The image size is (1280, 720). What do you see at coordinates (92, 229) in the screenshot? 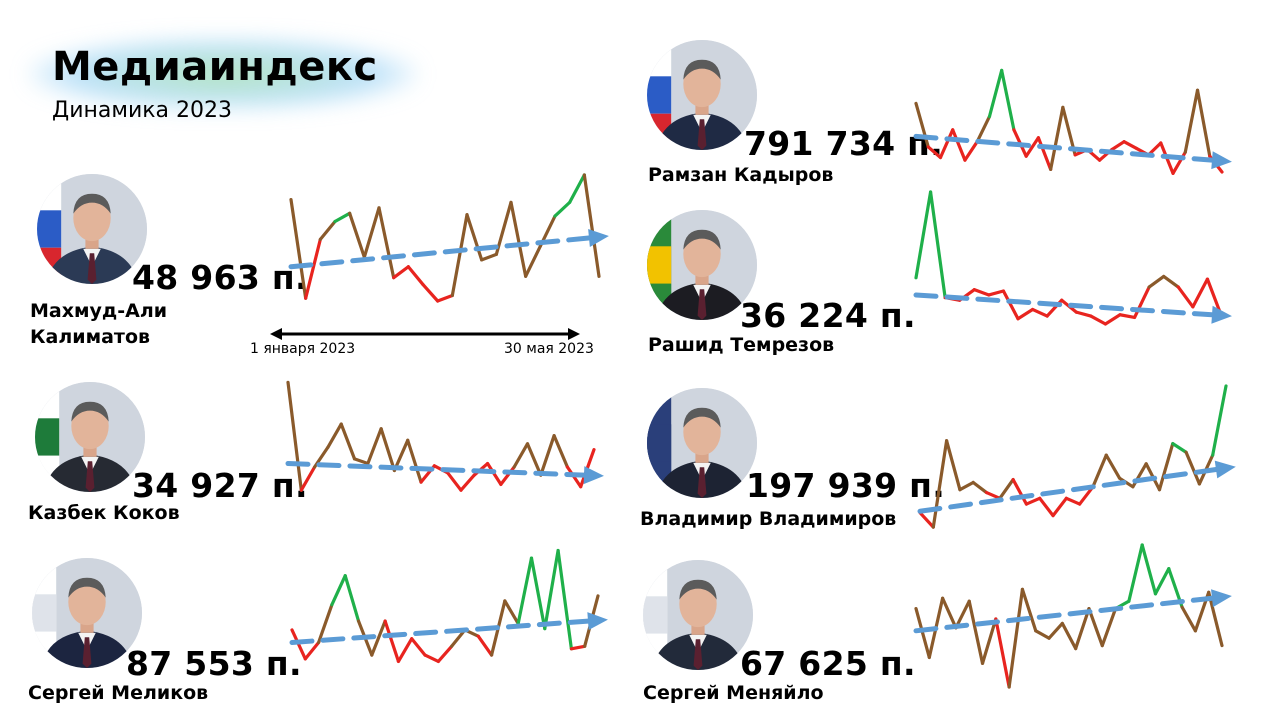
I see `avatar-kalimatov` at bounding box center [92, 229].